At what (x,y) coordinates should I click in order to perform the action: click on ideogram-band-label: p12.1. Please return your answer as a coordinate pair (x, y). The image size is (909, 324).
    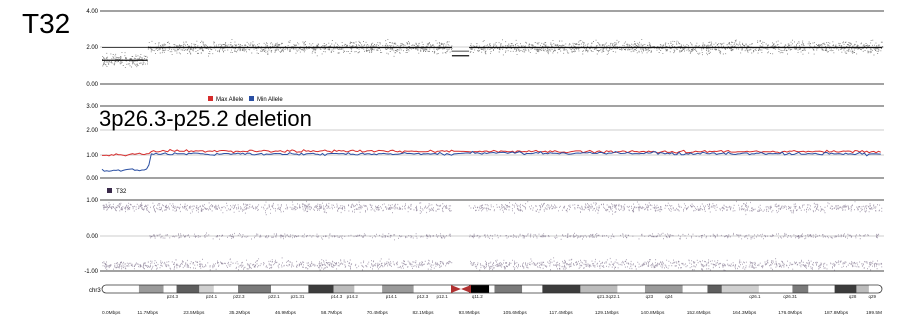
    Looking at the image, I should click on (443, 296).